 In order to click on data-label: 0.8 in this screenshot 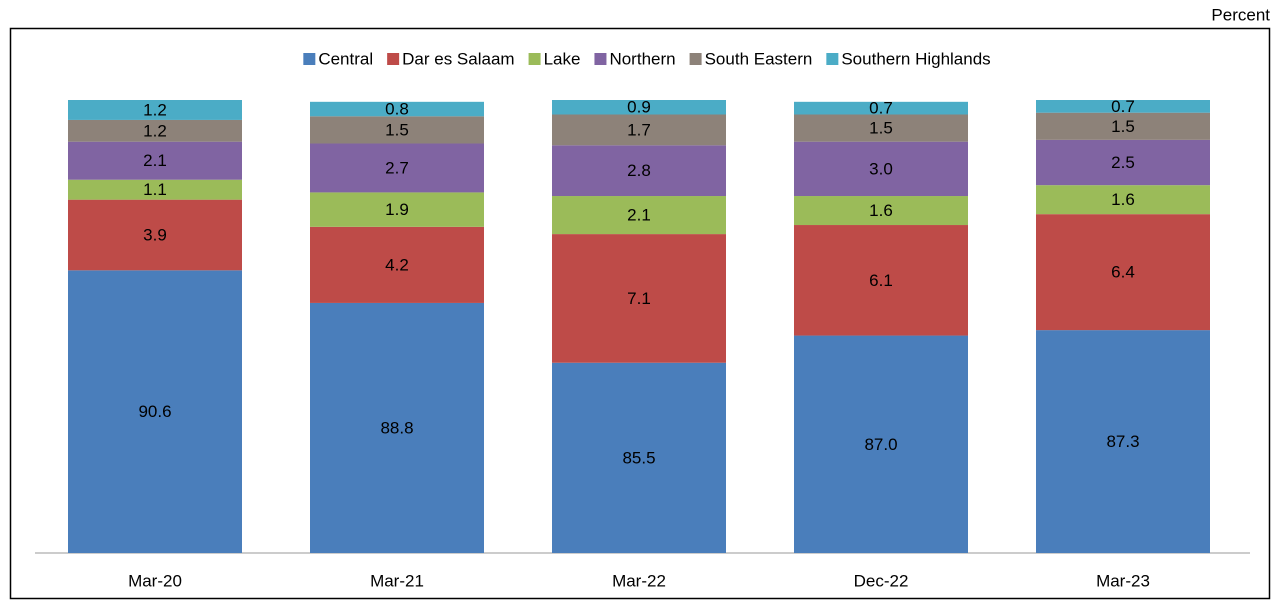, I will do `click(397, 109)`.